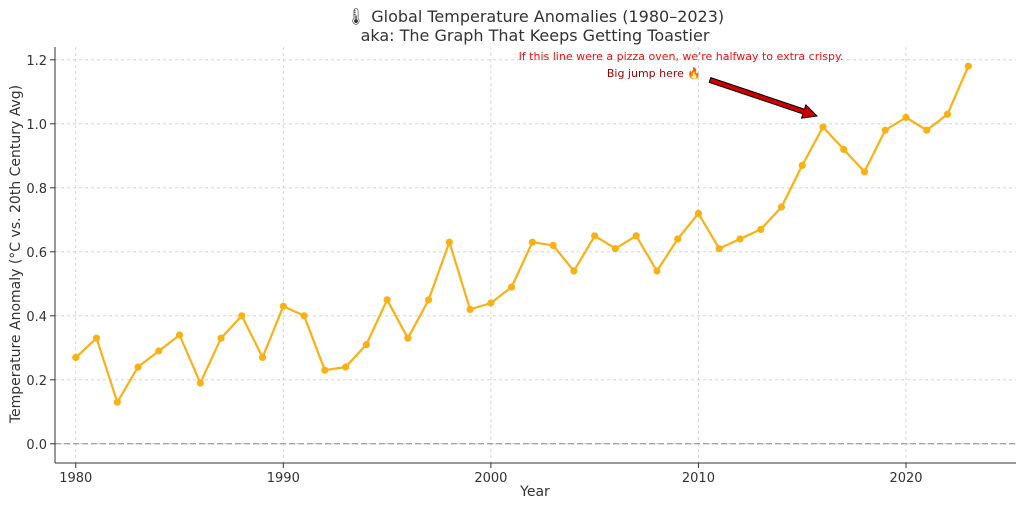 The image size is (1024, 508). I want to click on y-tick-label: 1.2, so click(36, 61).